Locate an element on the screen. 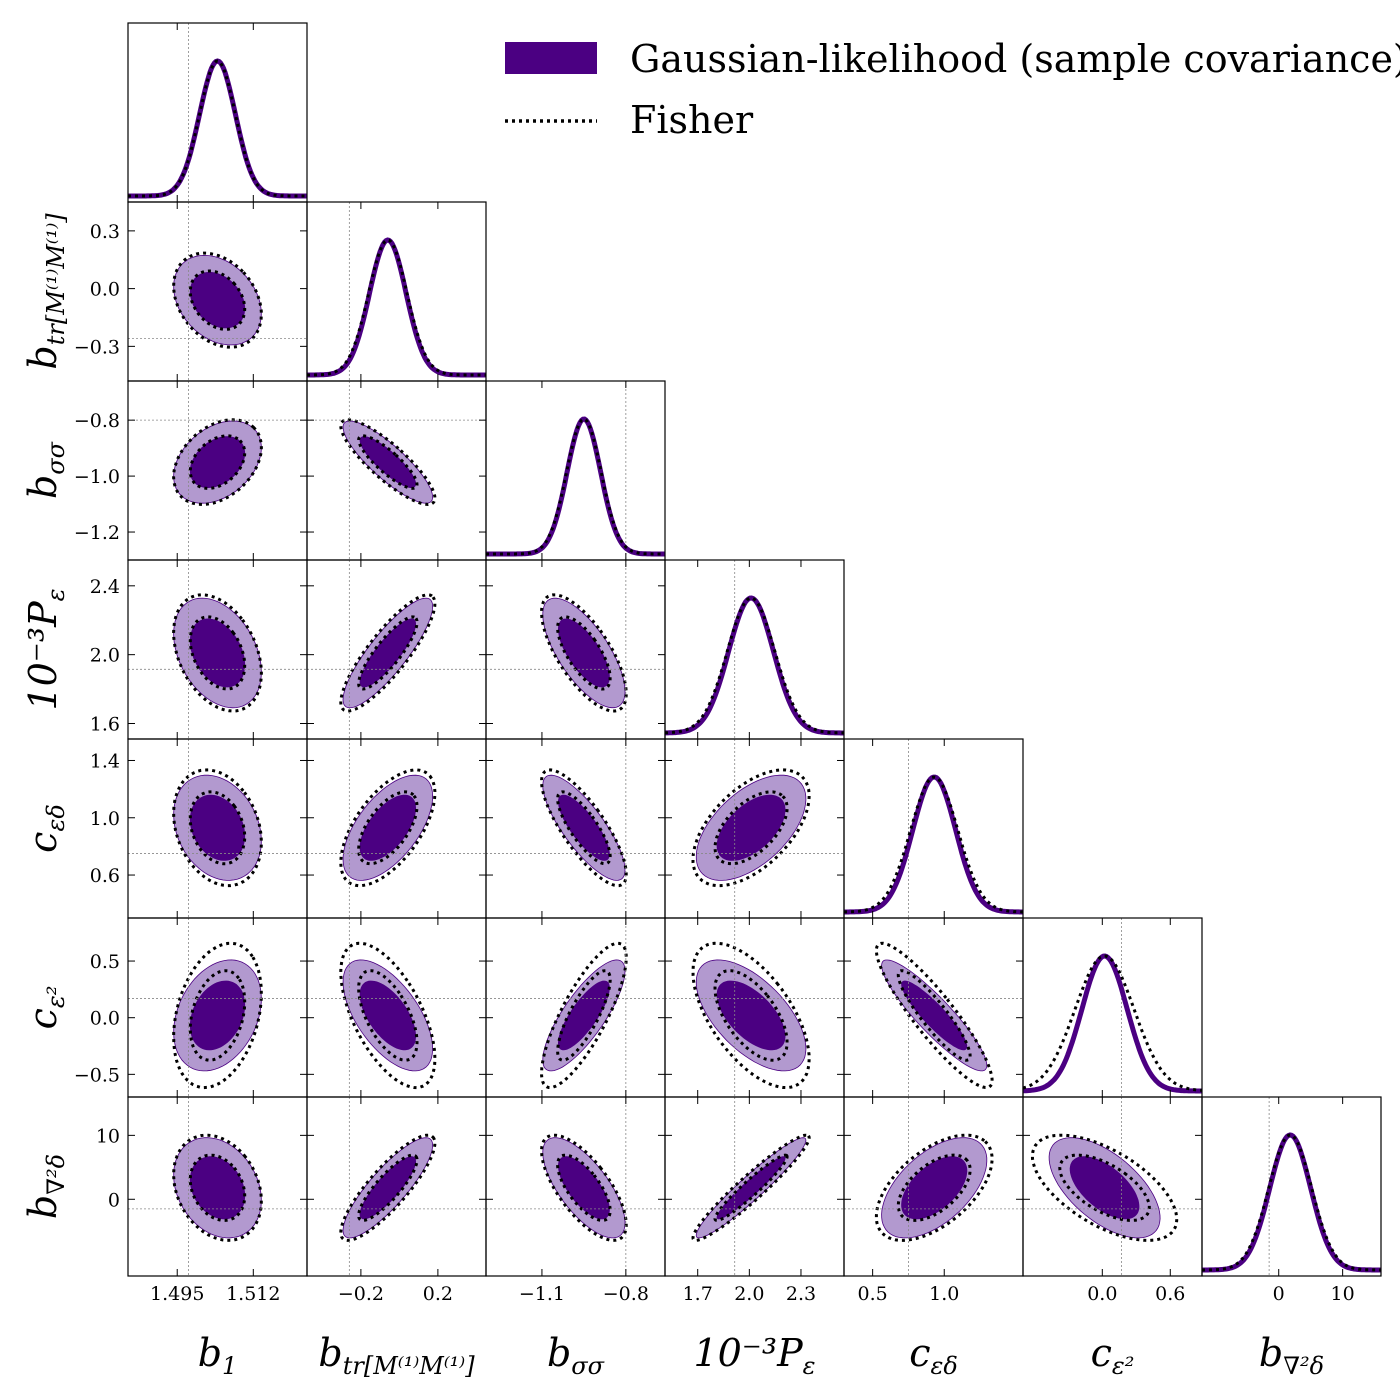  x-tick-label-b1: 1.495 is located at coordinates (177, 1294).